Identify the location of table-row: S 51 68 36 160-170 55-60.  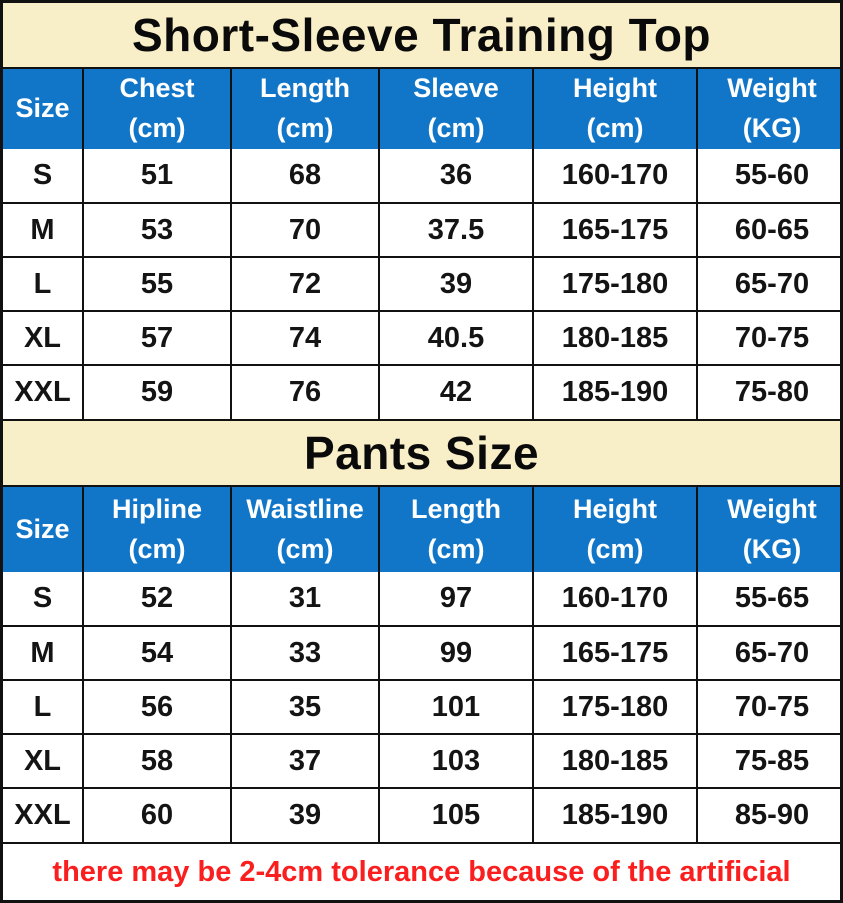
(421, 176).